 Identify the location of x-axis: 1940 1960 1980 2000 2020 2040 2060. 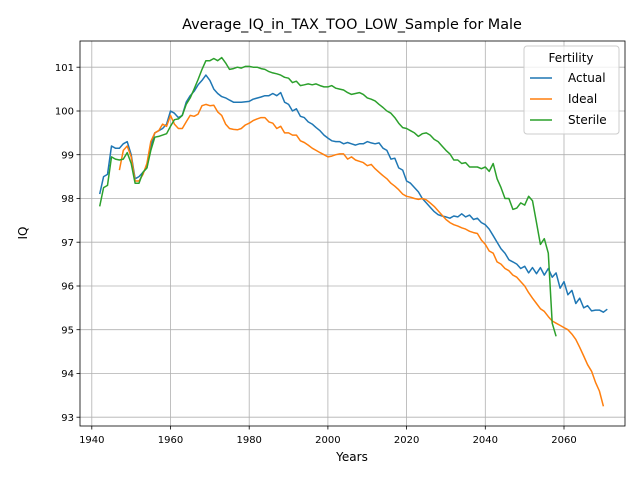
(328, 436).